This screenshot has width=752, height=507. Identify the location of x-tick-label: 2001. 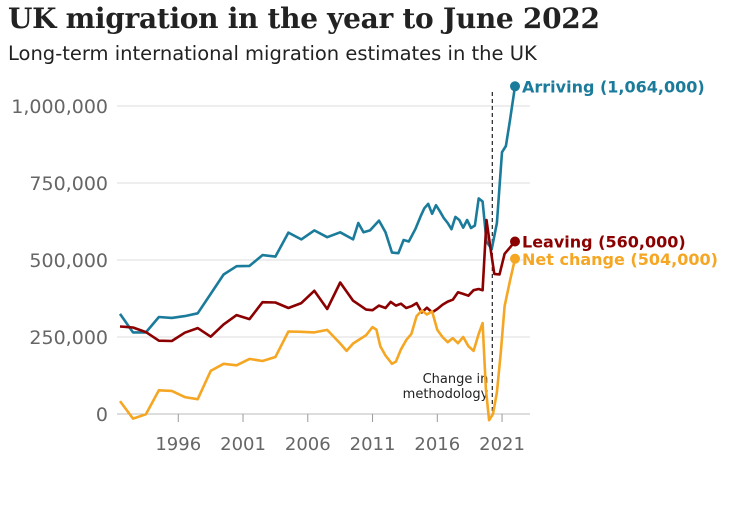
(243, 444).